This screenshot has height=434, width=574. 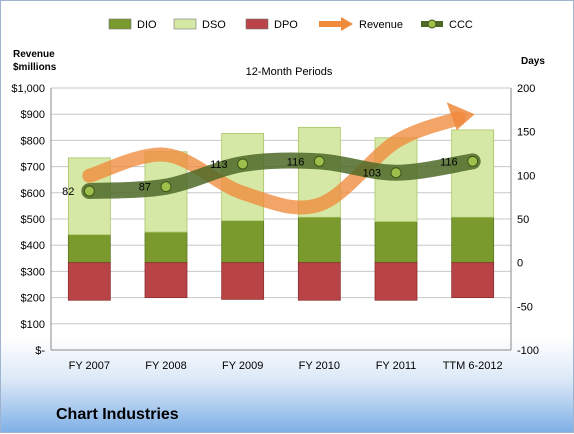 What do you see at coordinates (525, 307) in the screenshot?
I see `right-tick-label: -50` at bounding box center [525, 307].